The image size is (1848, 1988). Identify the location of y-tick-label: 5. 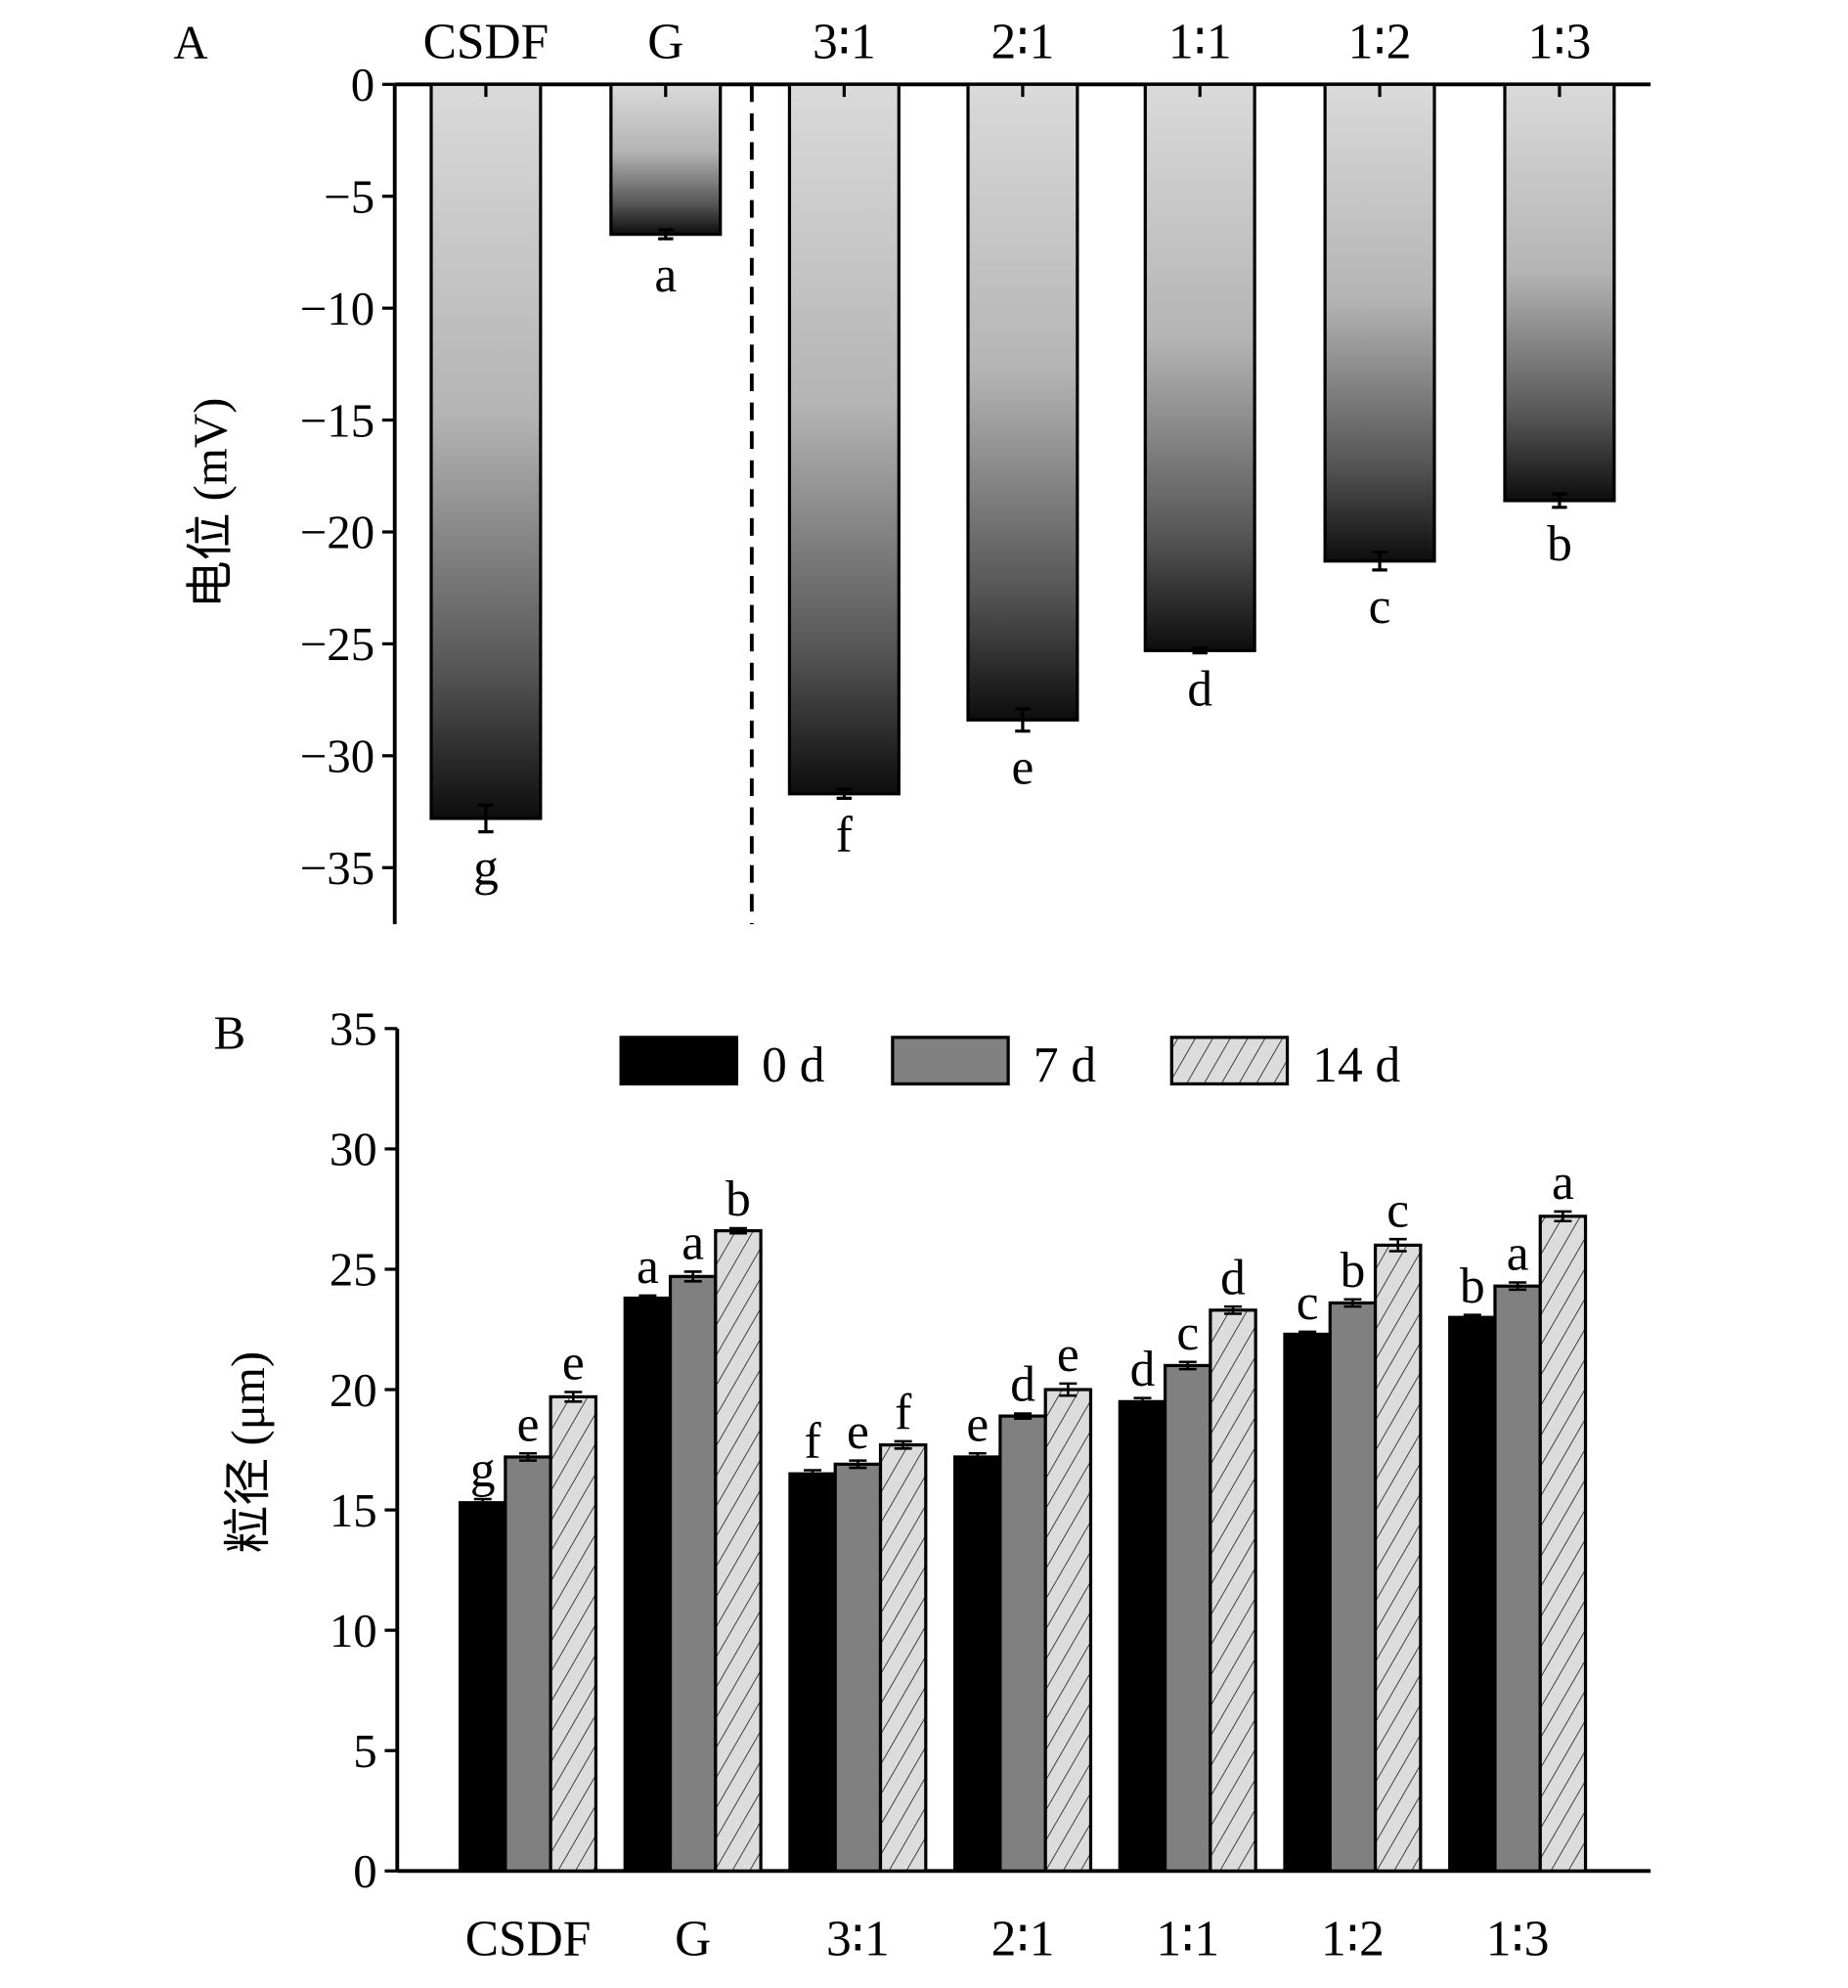
(364, 1751).